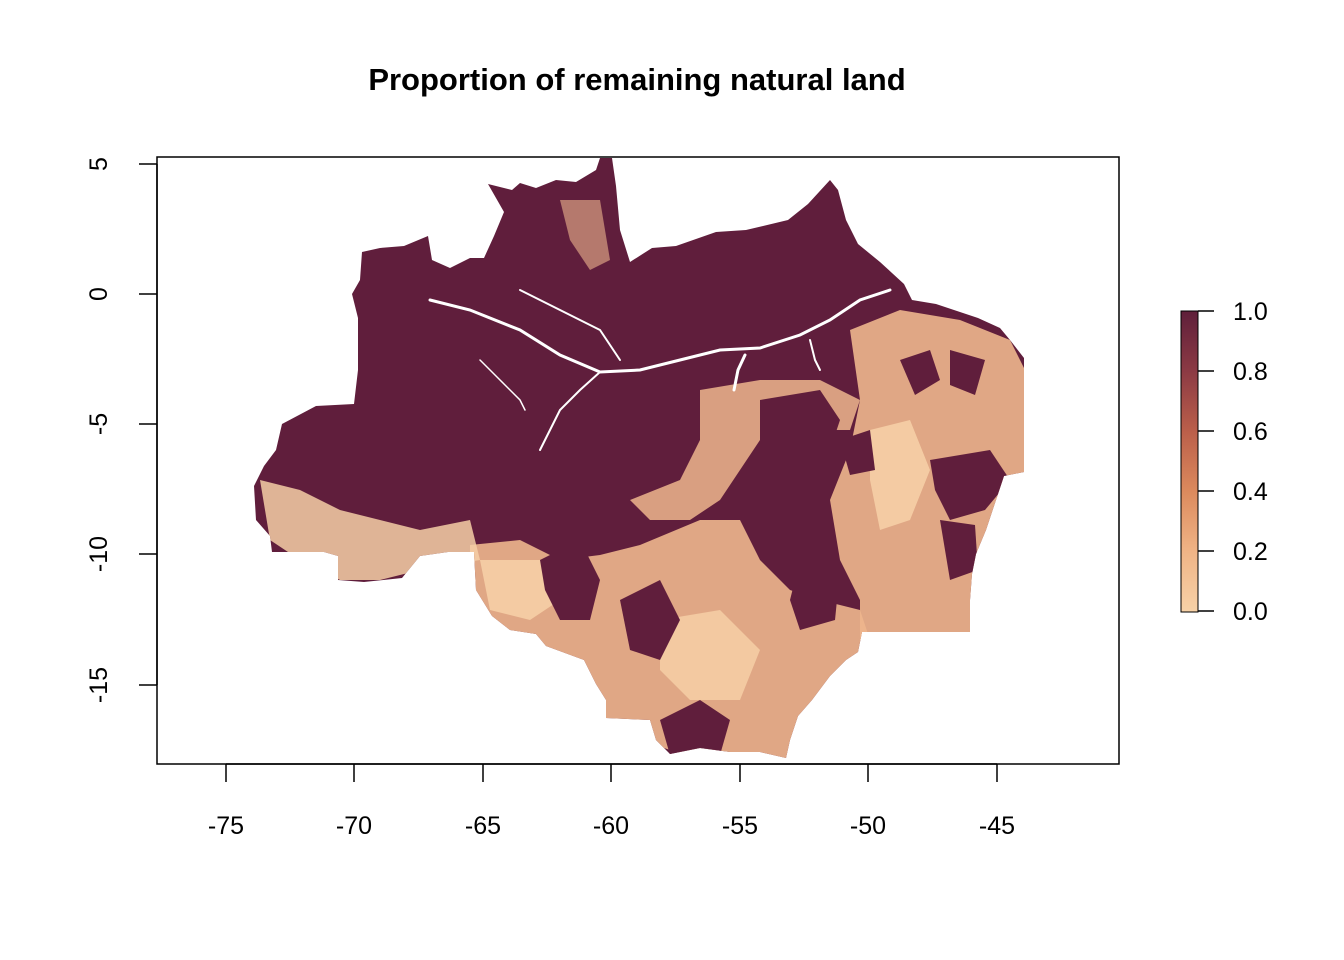 Image resolution: width=1344 pixels, height=960 pixels. I want to click on x-tick-label: -55, so click(740, 826).